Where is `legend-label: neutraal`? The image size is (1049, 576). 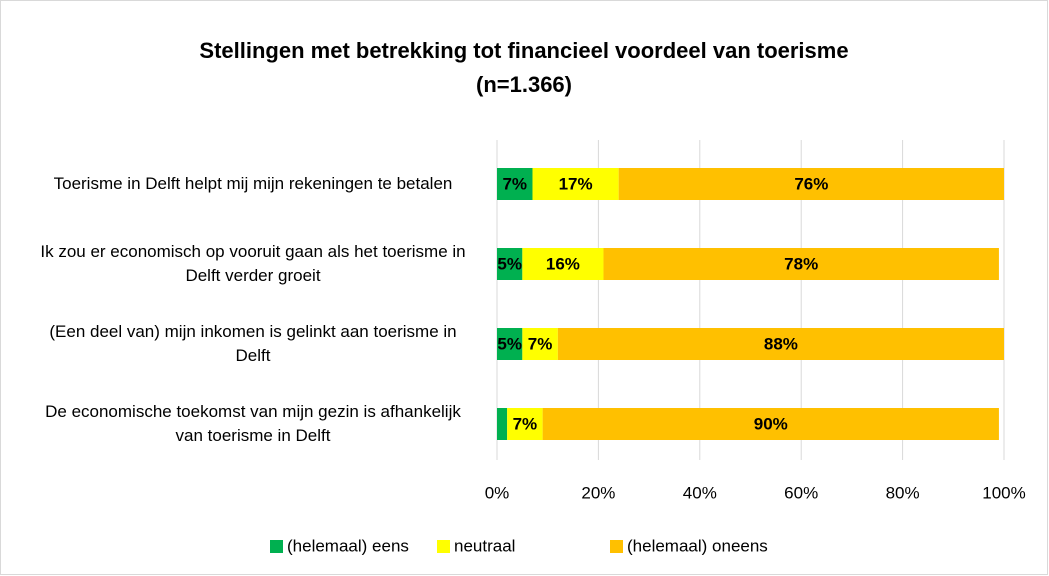
legend-label: neutraal is located at coordinates (484, 545).